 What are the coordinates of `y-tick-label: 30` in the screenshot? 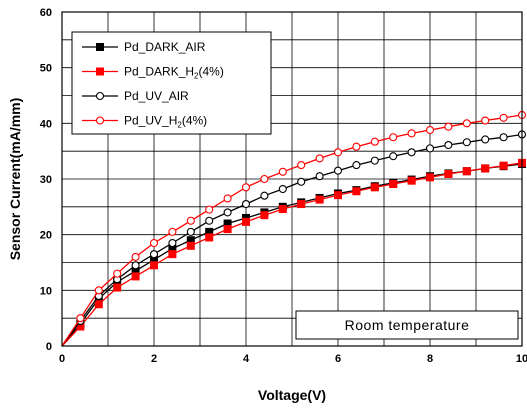 It's located at (46, 180).